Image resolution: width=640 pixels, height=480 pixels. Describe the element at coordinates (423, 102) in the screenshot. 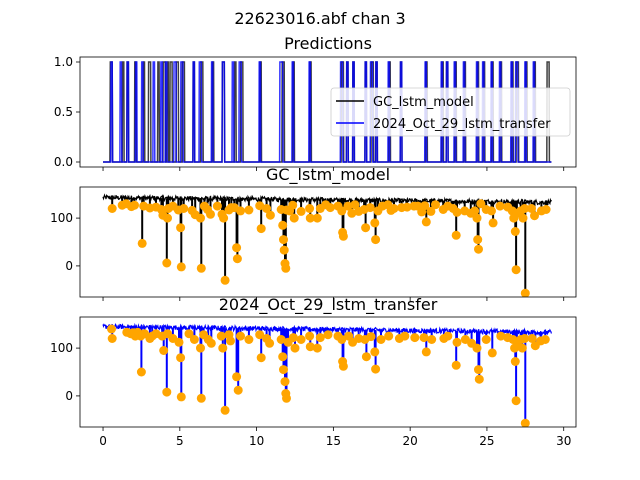

I see `legend-label: GC_lstm_model` at that location.